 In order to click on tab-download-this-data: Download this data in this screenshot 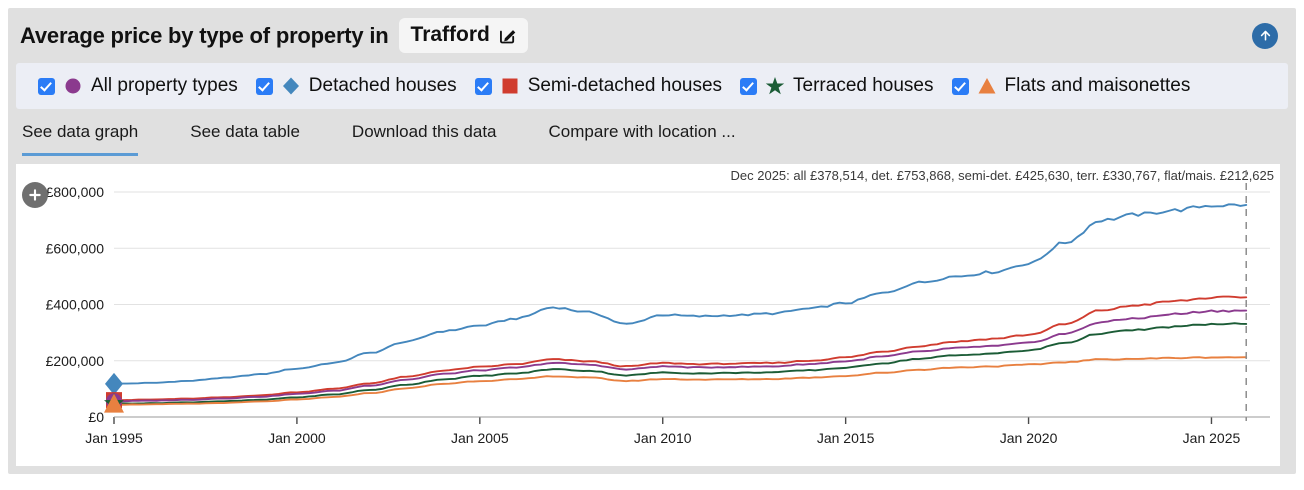, I will do `click(424, 131)`.